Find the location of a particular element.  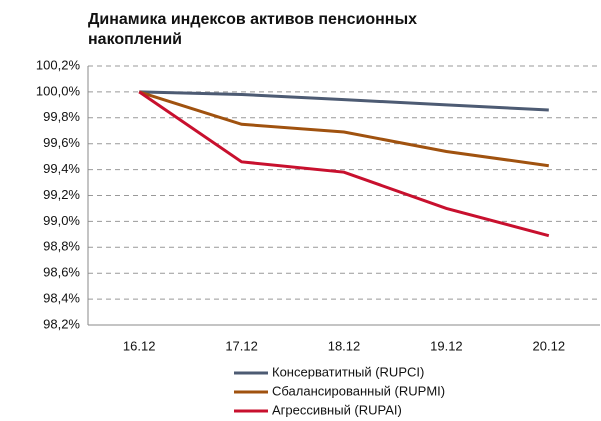

y-tick-label: 98,2% is located at coordinates (61, 323).